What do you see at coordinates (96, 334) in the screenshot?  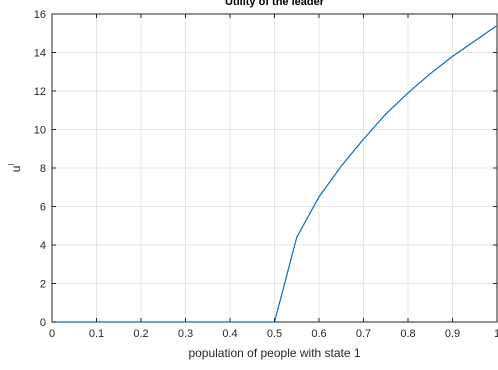 I see `x-tick-label: 0.1` at bounding box center [96, 334].